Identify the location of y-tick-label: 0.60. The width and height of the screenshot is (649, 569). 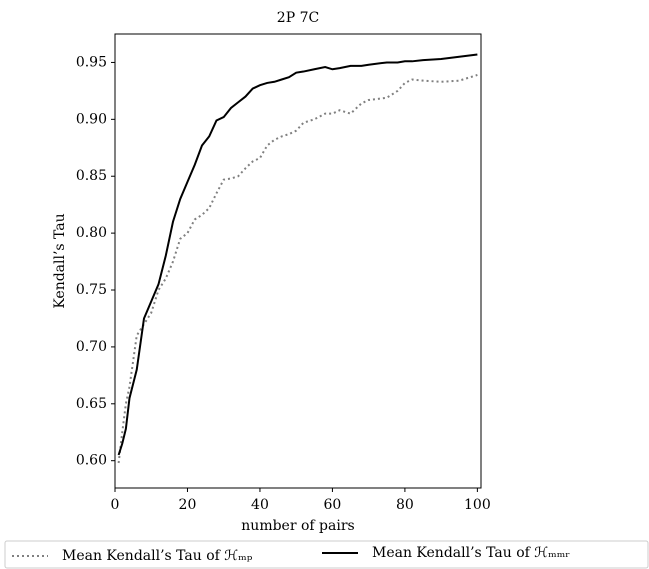
(91, 461).